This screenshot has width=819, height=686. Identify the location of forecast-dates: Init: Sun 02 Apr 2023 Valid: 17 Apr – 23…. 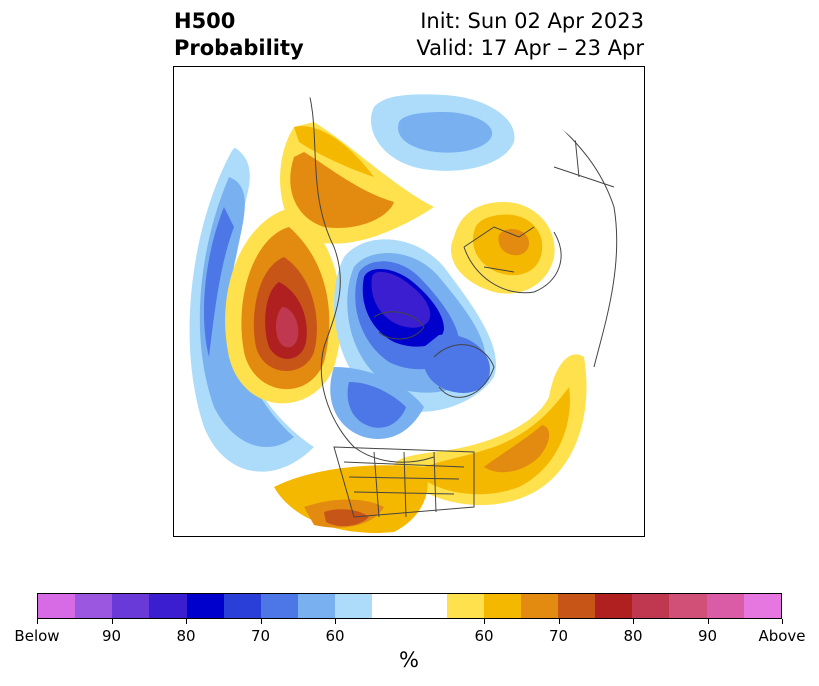
(530, 35).